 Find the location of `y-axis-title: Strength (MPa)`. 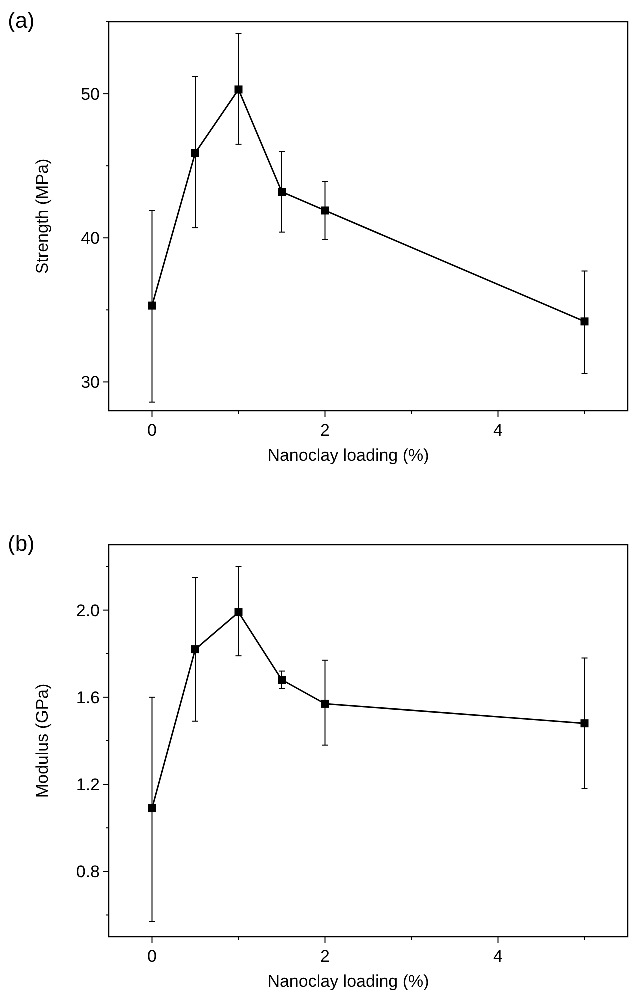

y-axis-title: Strength (MPa) is located at coordinates (42, 216).